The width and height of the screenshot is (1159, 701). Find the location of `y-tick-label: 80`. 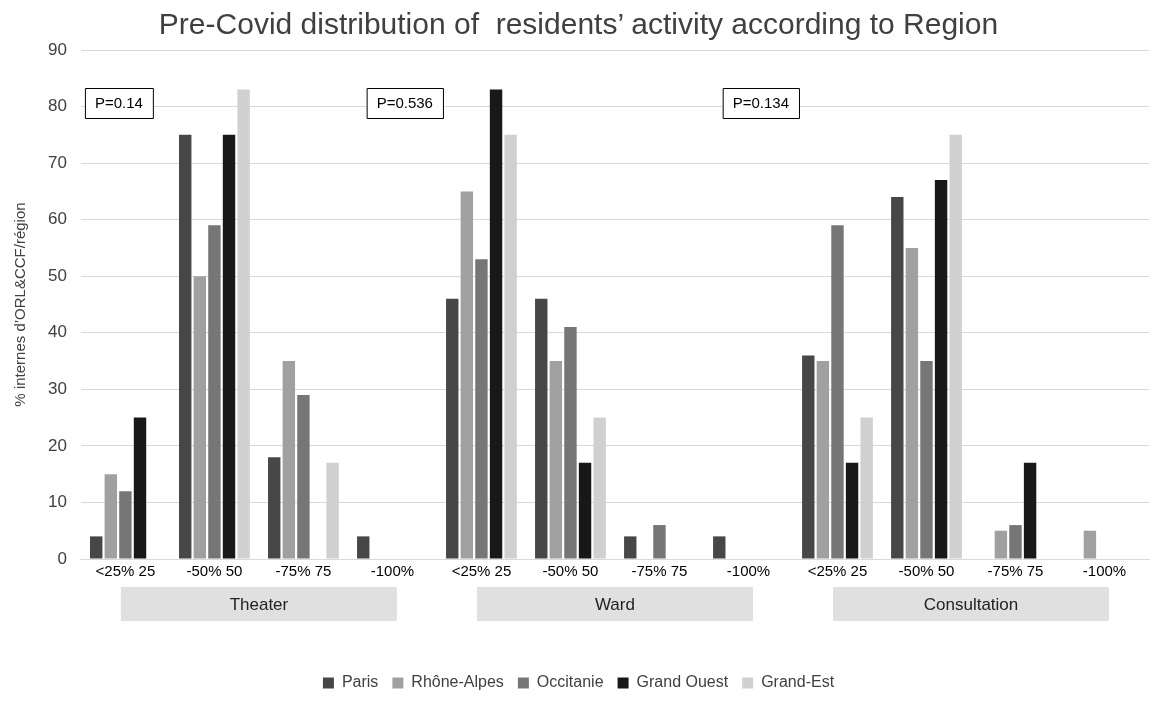

y-tick-label: 80 is located at coordinates (57, 106).